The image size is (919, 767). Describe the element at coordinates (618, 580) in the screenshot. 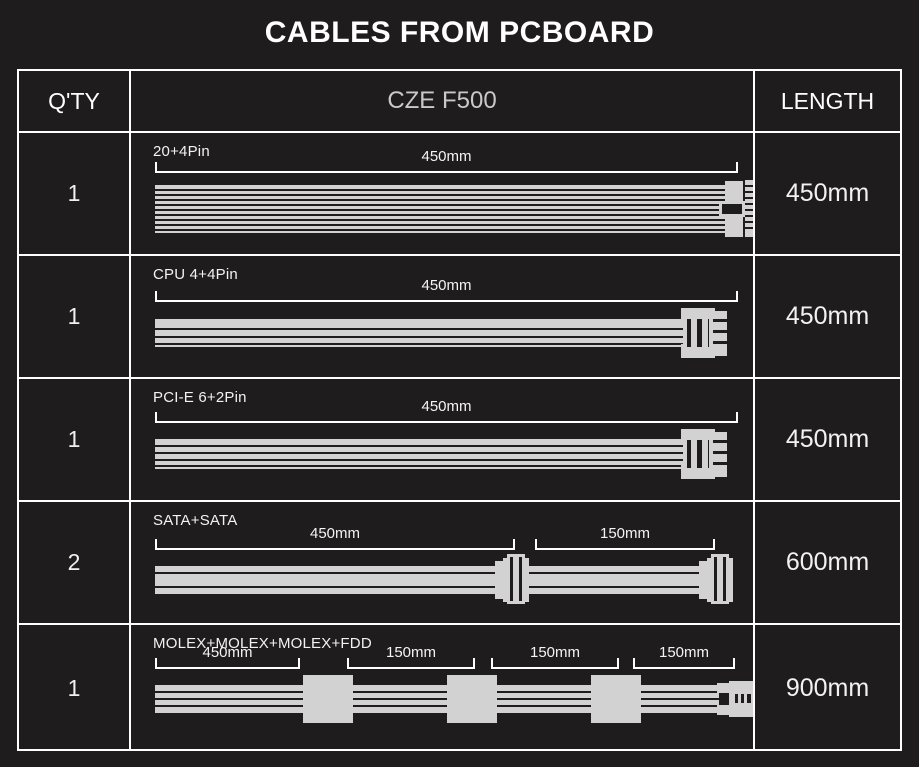

I see `cable-bundle-seg2` at that location.